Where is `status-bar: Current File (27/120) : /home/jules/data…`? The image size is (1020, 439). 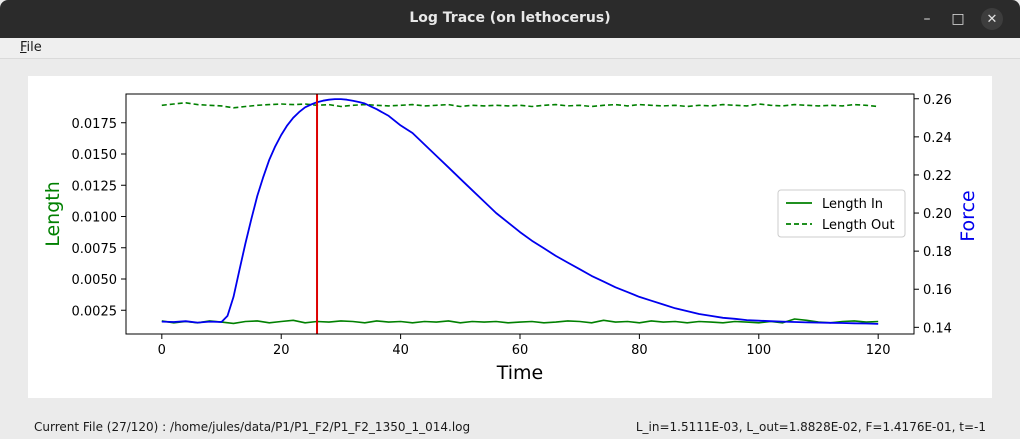 status-bar: Current File (27/120) : /home/jules/data… is located at coordinates (510, 428).